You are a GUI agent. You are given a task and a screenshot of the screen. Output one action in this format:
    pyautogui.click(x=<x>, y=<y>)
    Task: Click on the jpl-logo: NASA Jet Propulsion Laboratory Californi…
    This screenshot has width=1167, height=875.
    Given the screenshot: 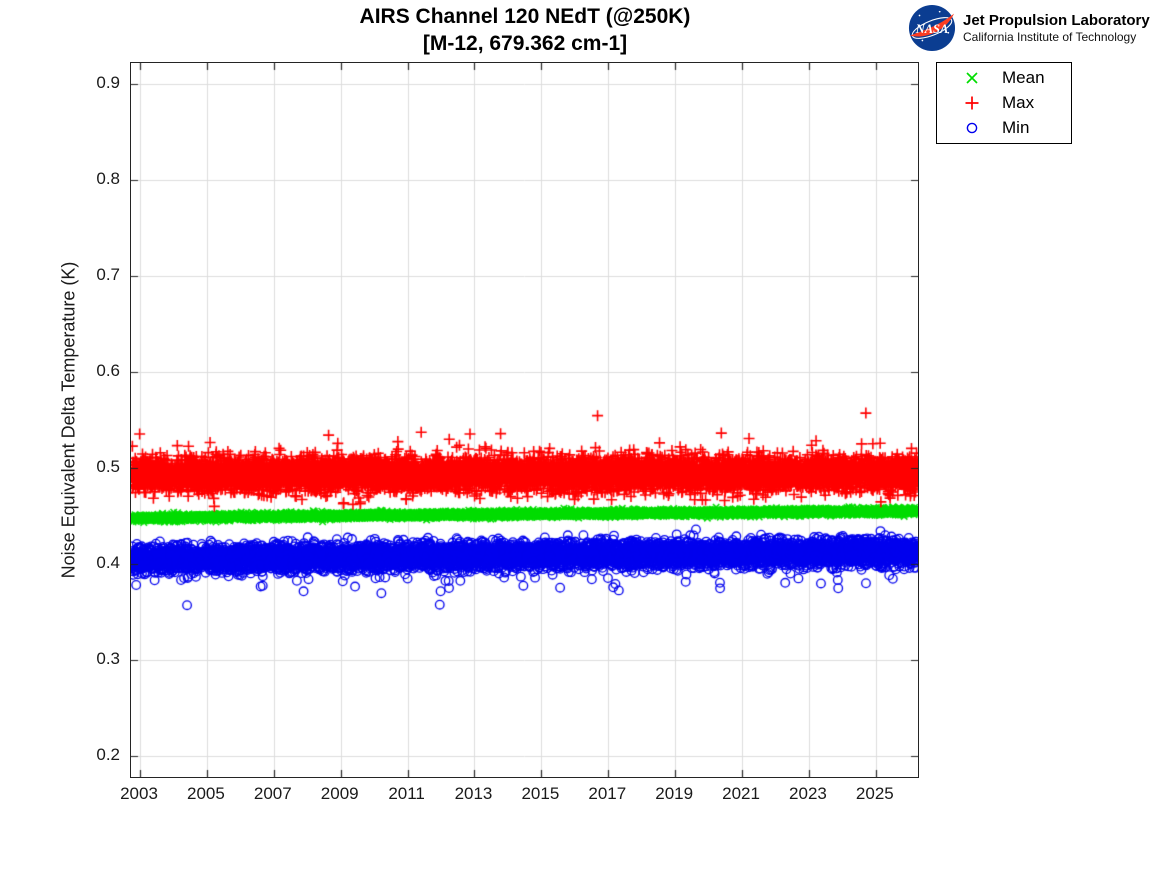 What is the action you would take?
    pyautogui.click(x=1029, y=28)
    